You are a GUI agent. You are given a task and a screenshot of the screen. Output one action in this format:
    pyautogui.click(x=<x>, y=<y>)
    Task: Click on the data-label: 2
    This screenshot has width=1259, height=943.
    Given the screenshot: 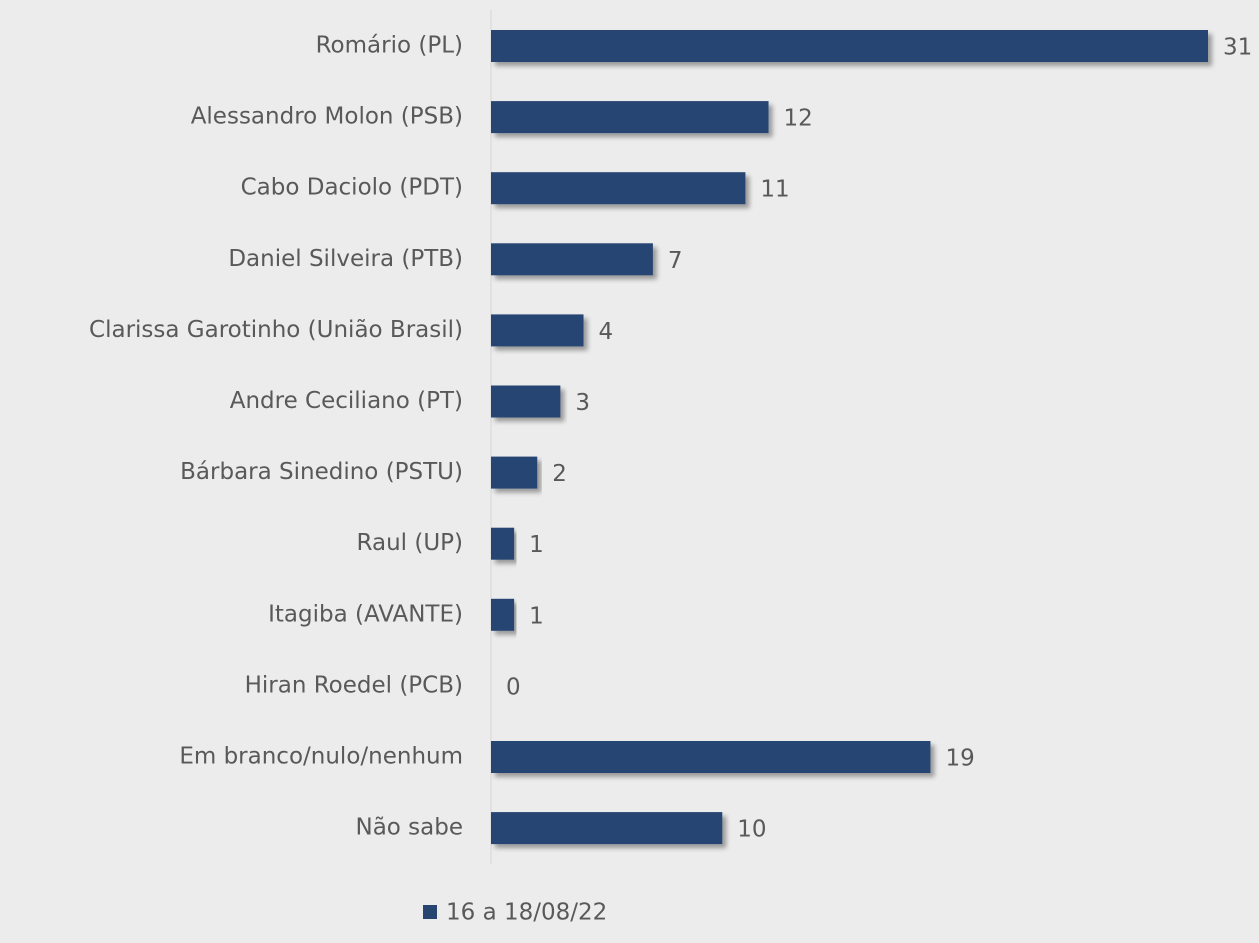 What is the action you would take?
    pyautogui.click(x=559, y=474)
    